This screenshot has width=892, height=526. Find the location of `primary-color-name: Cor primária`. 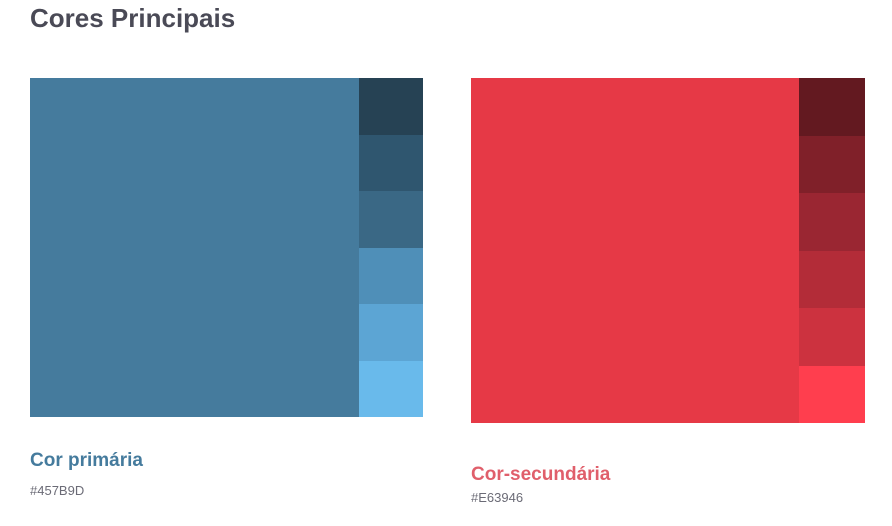

primary-color-name: Cor primária is located at coordinates (86, 460).